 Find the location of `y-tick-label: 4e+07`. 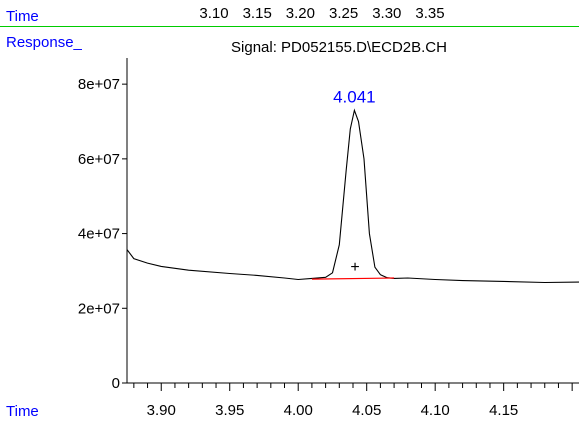

y-tick-label: 4e+07 is located at coordinates (99, 234).